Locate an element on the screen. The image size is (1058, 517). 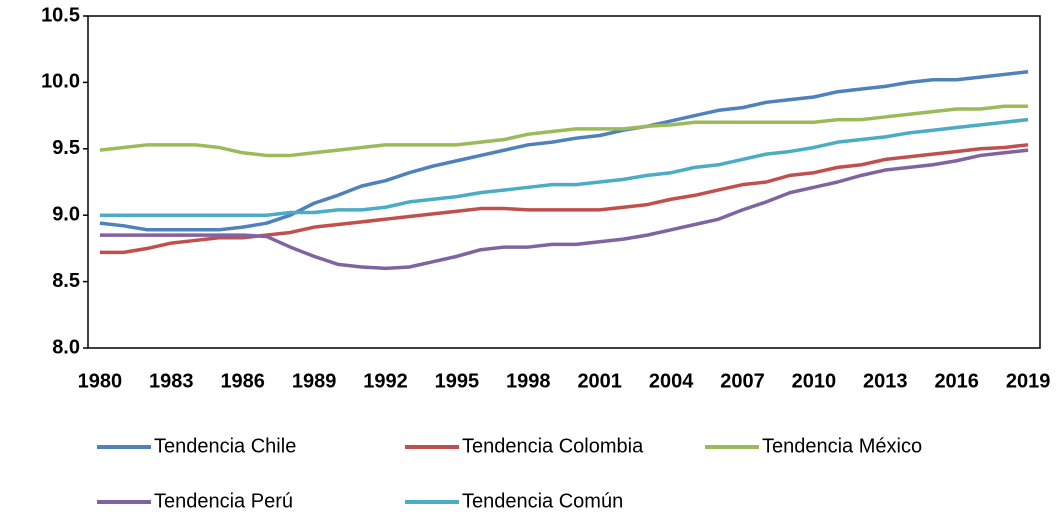
x-tick-label: 1995 is located at coordinates (457, 381).